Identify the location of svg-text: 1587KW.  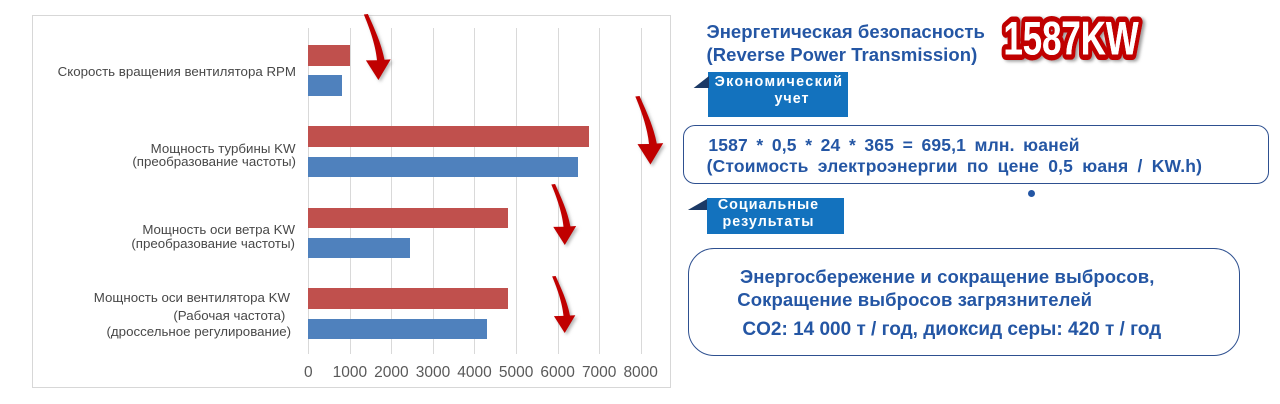
(1070, 38).